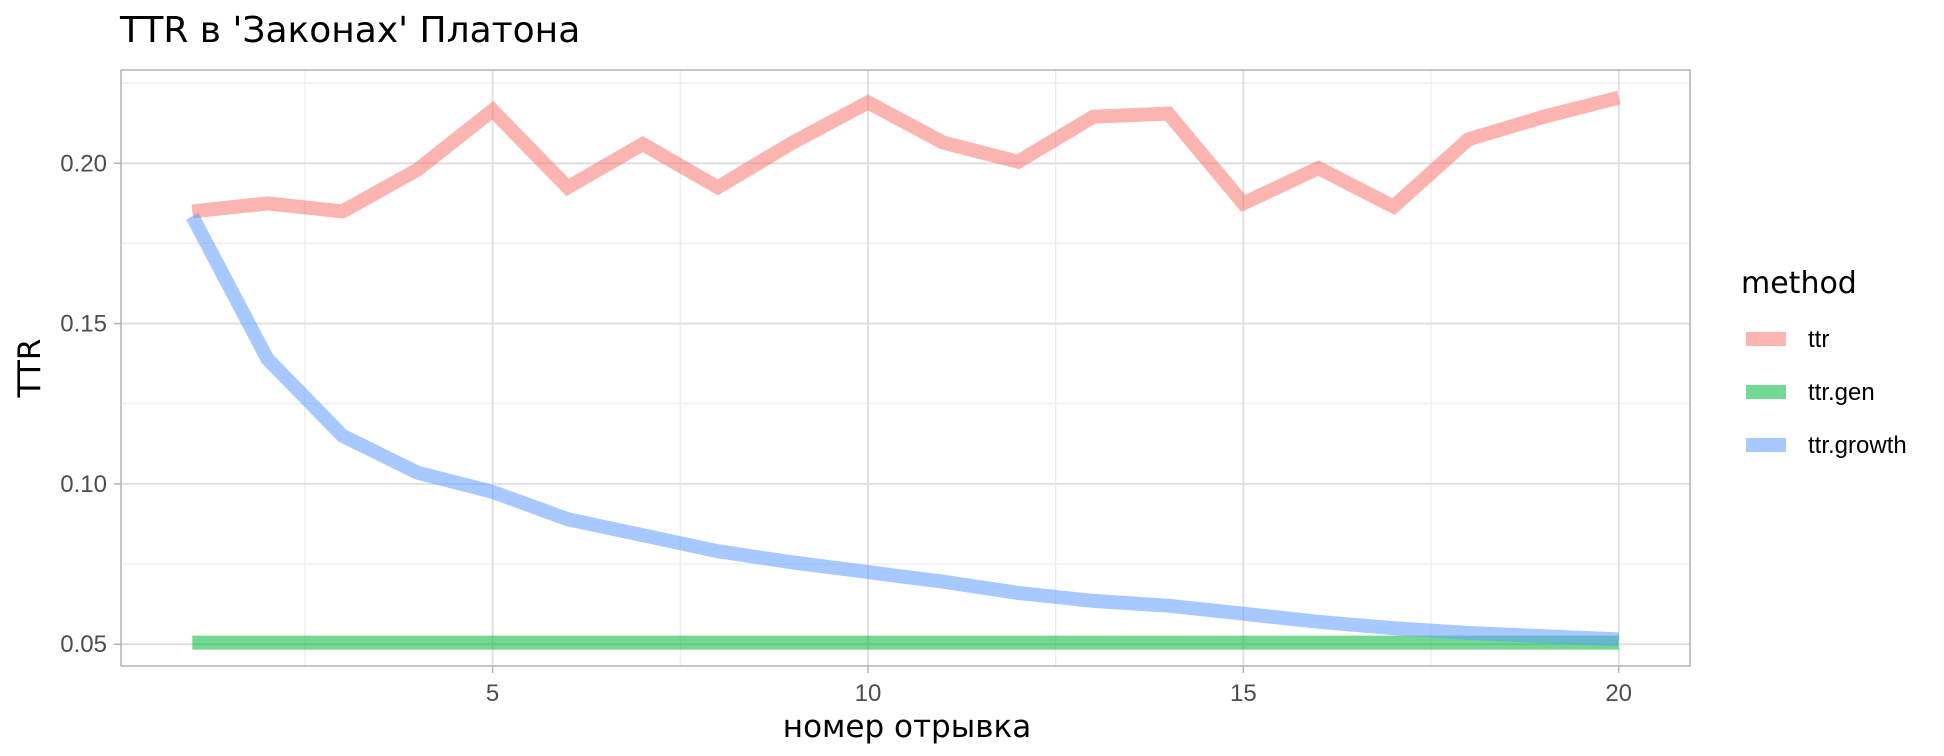 The width and height of the screenshot is (1944, 756). Describe the element at coordinates (30, 369) in the screenshot. I see `y-axis-title: TTR` at that location.